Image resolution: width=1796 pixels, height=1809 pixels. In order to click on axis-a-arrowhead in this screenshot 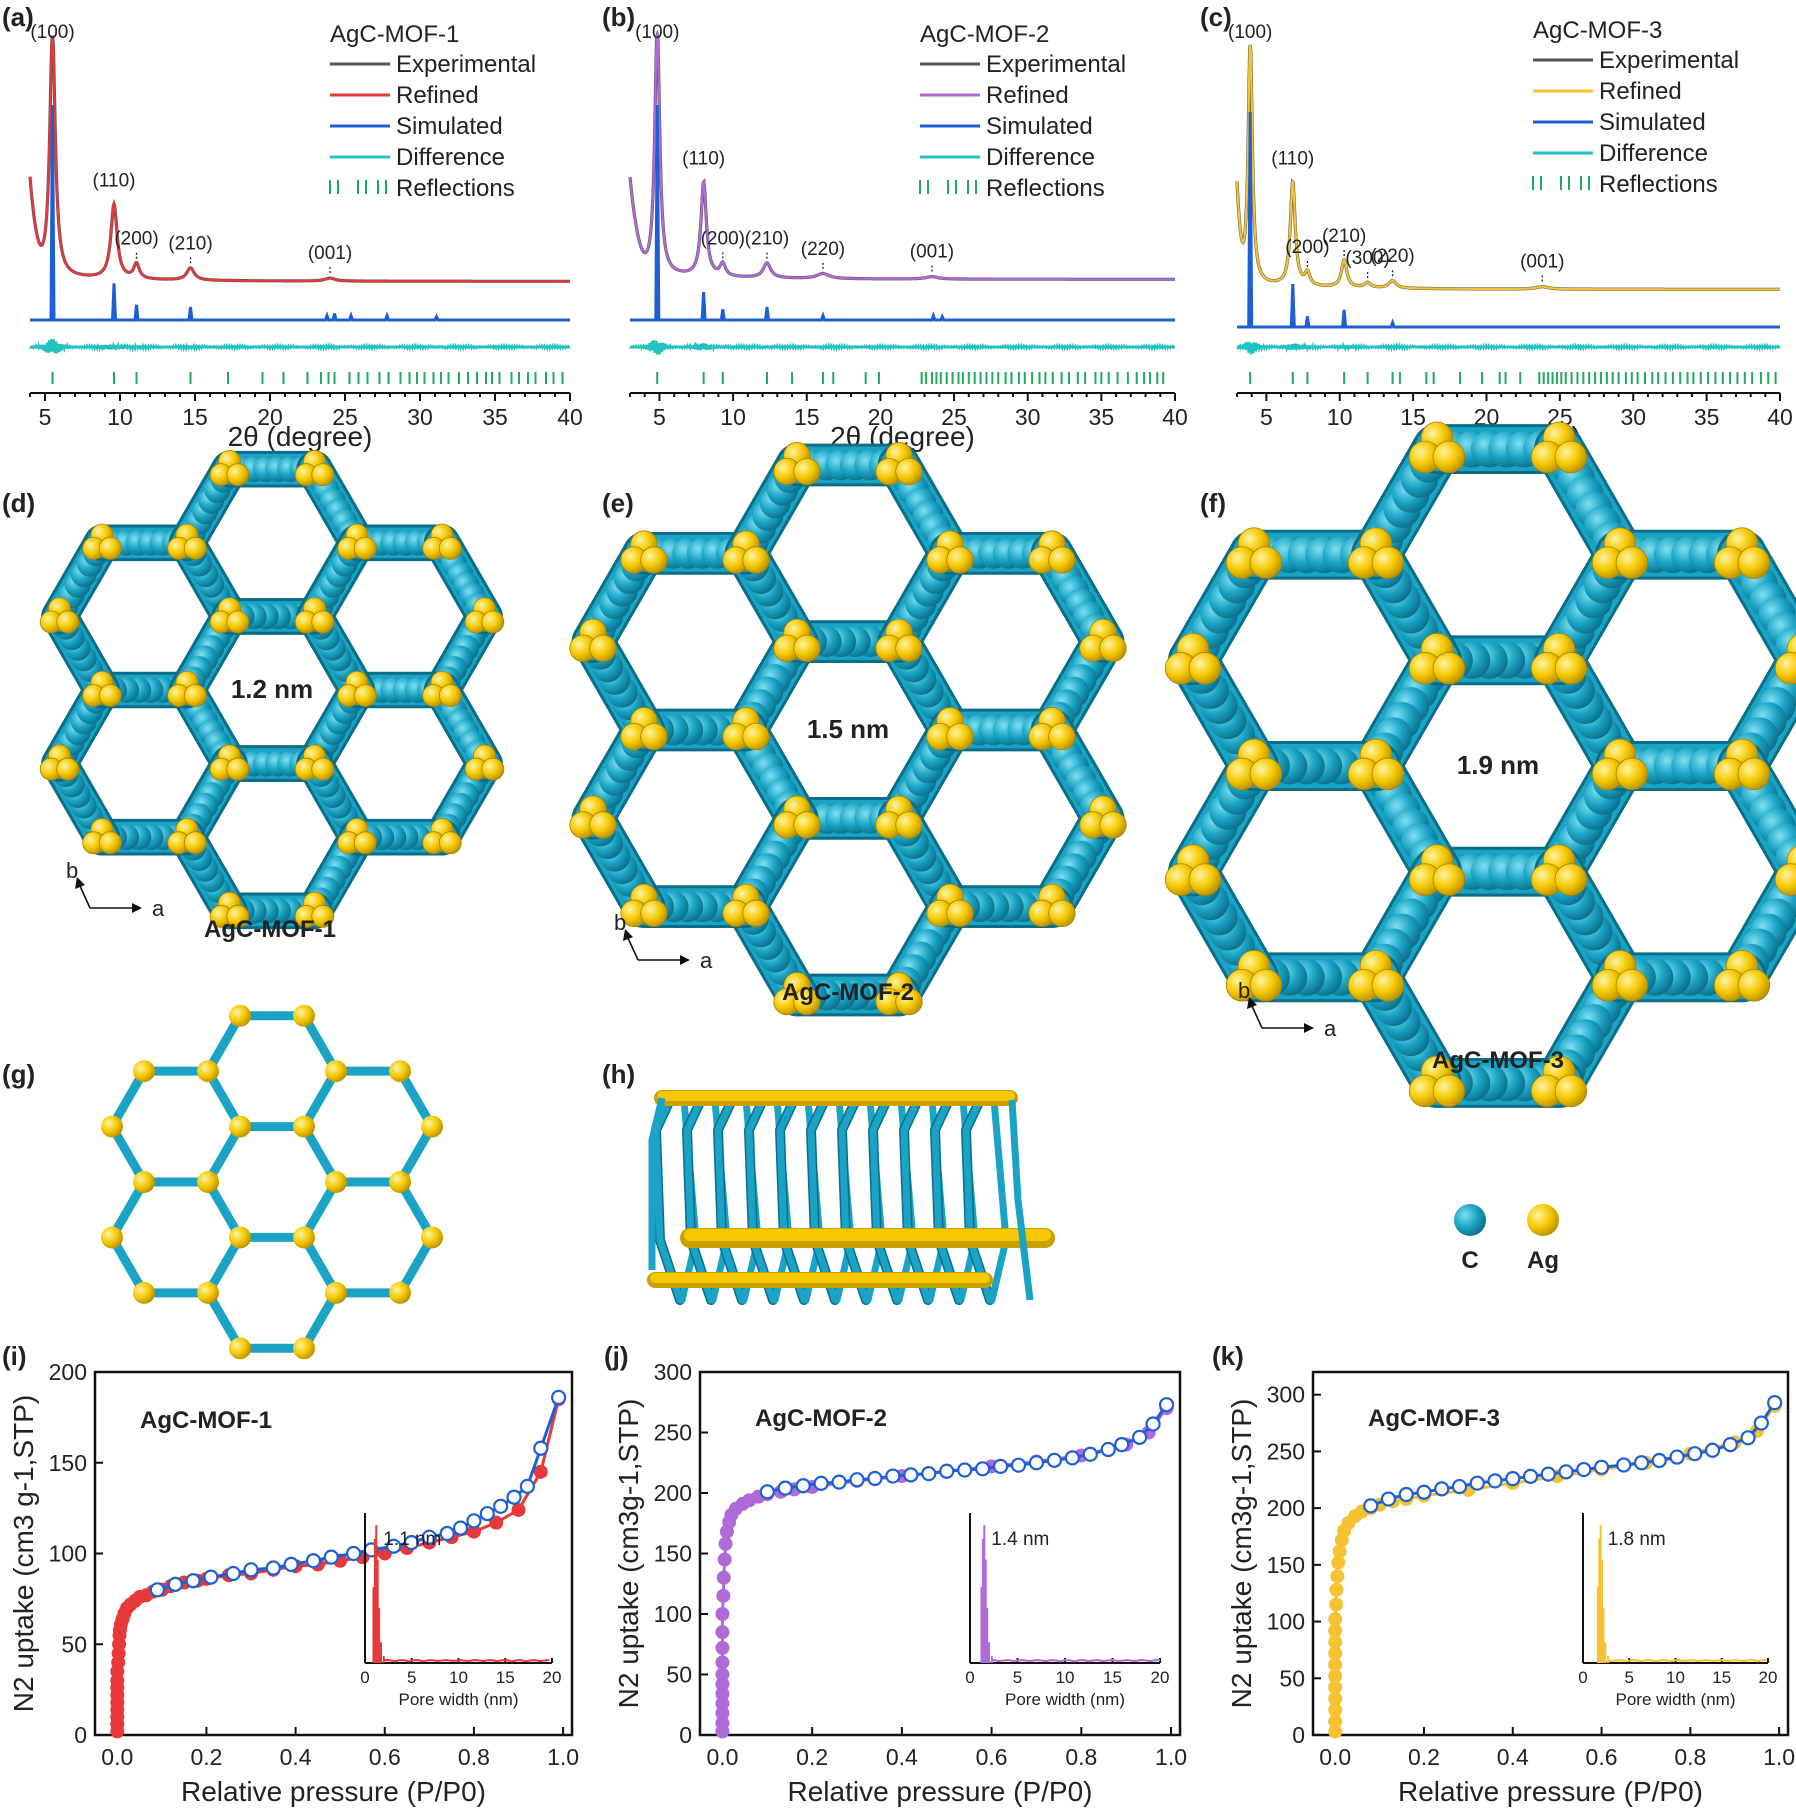, I will do `click(1309, 1028)`.